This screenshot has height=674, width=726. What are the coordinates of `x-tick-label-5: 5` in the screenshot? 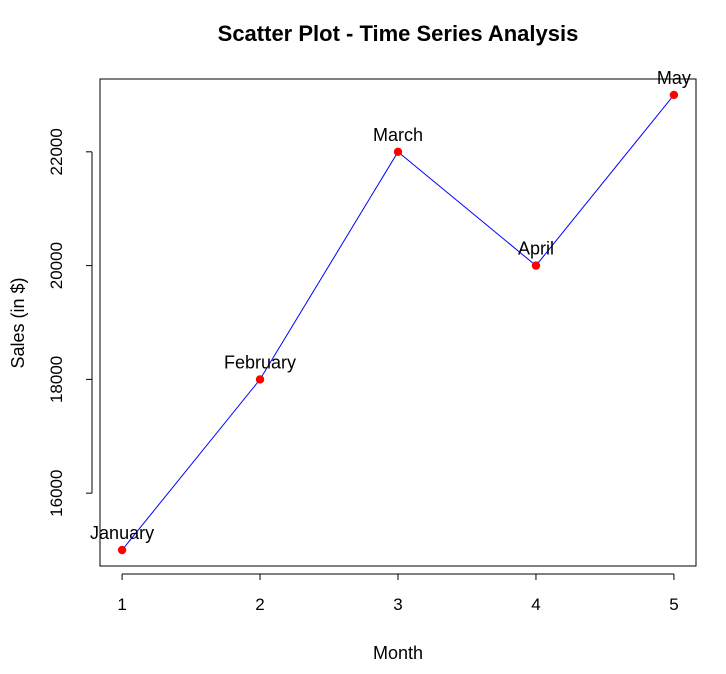 It's located at (673, 604).